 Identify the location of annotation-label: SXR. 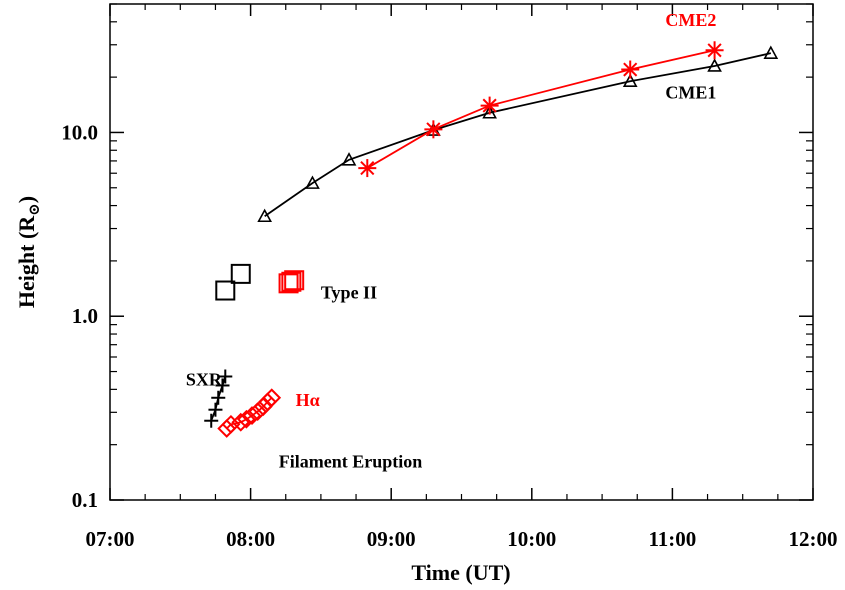
(204, 379).